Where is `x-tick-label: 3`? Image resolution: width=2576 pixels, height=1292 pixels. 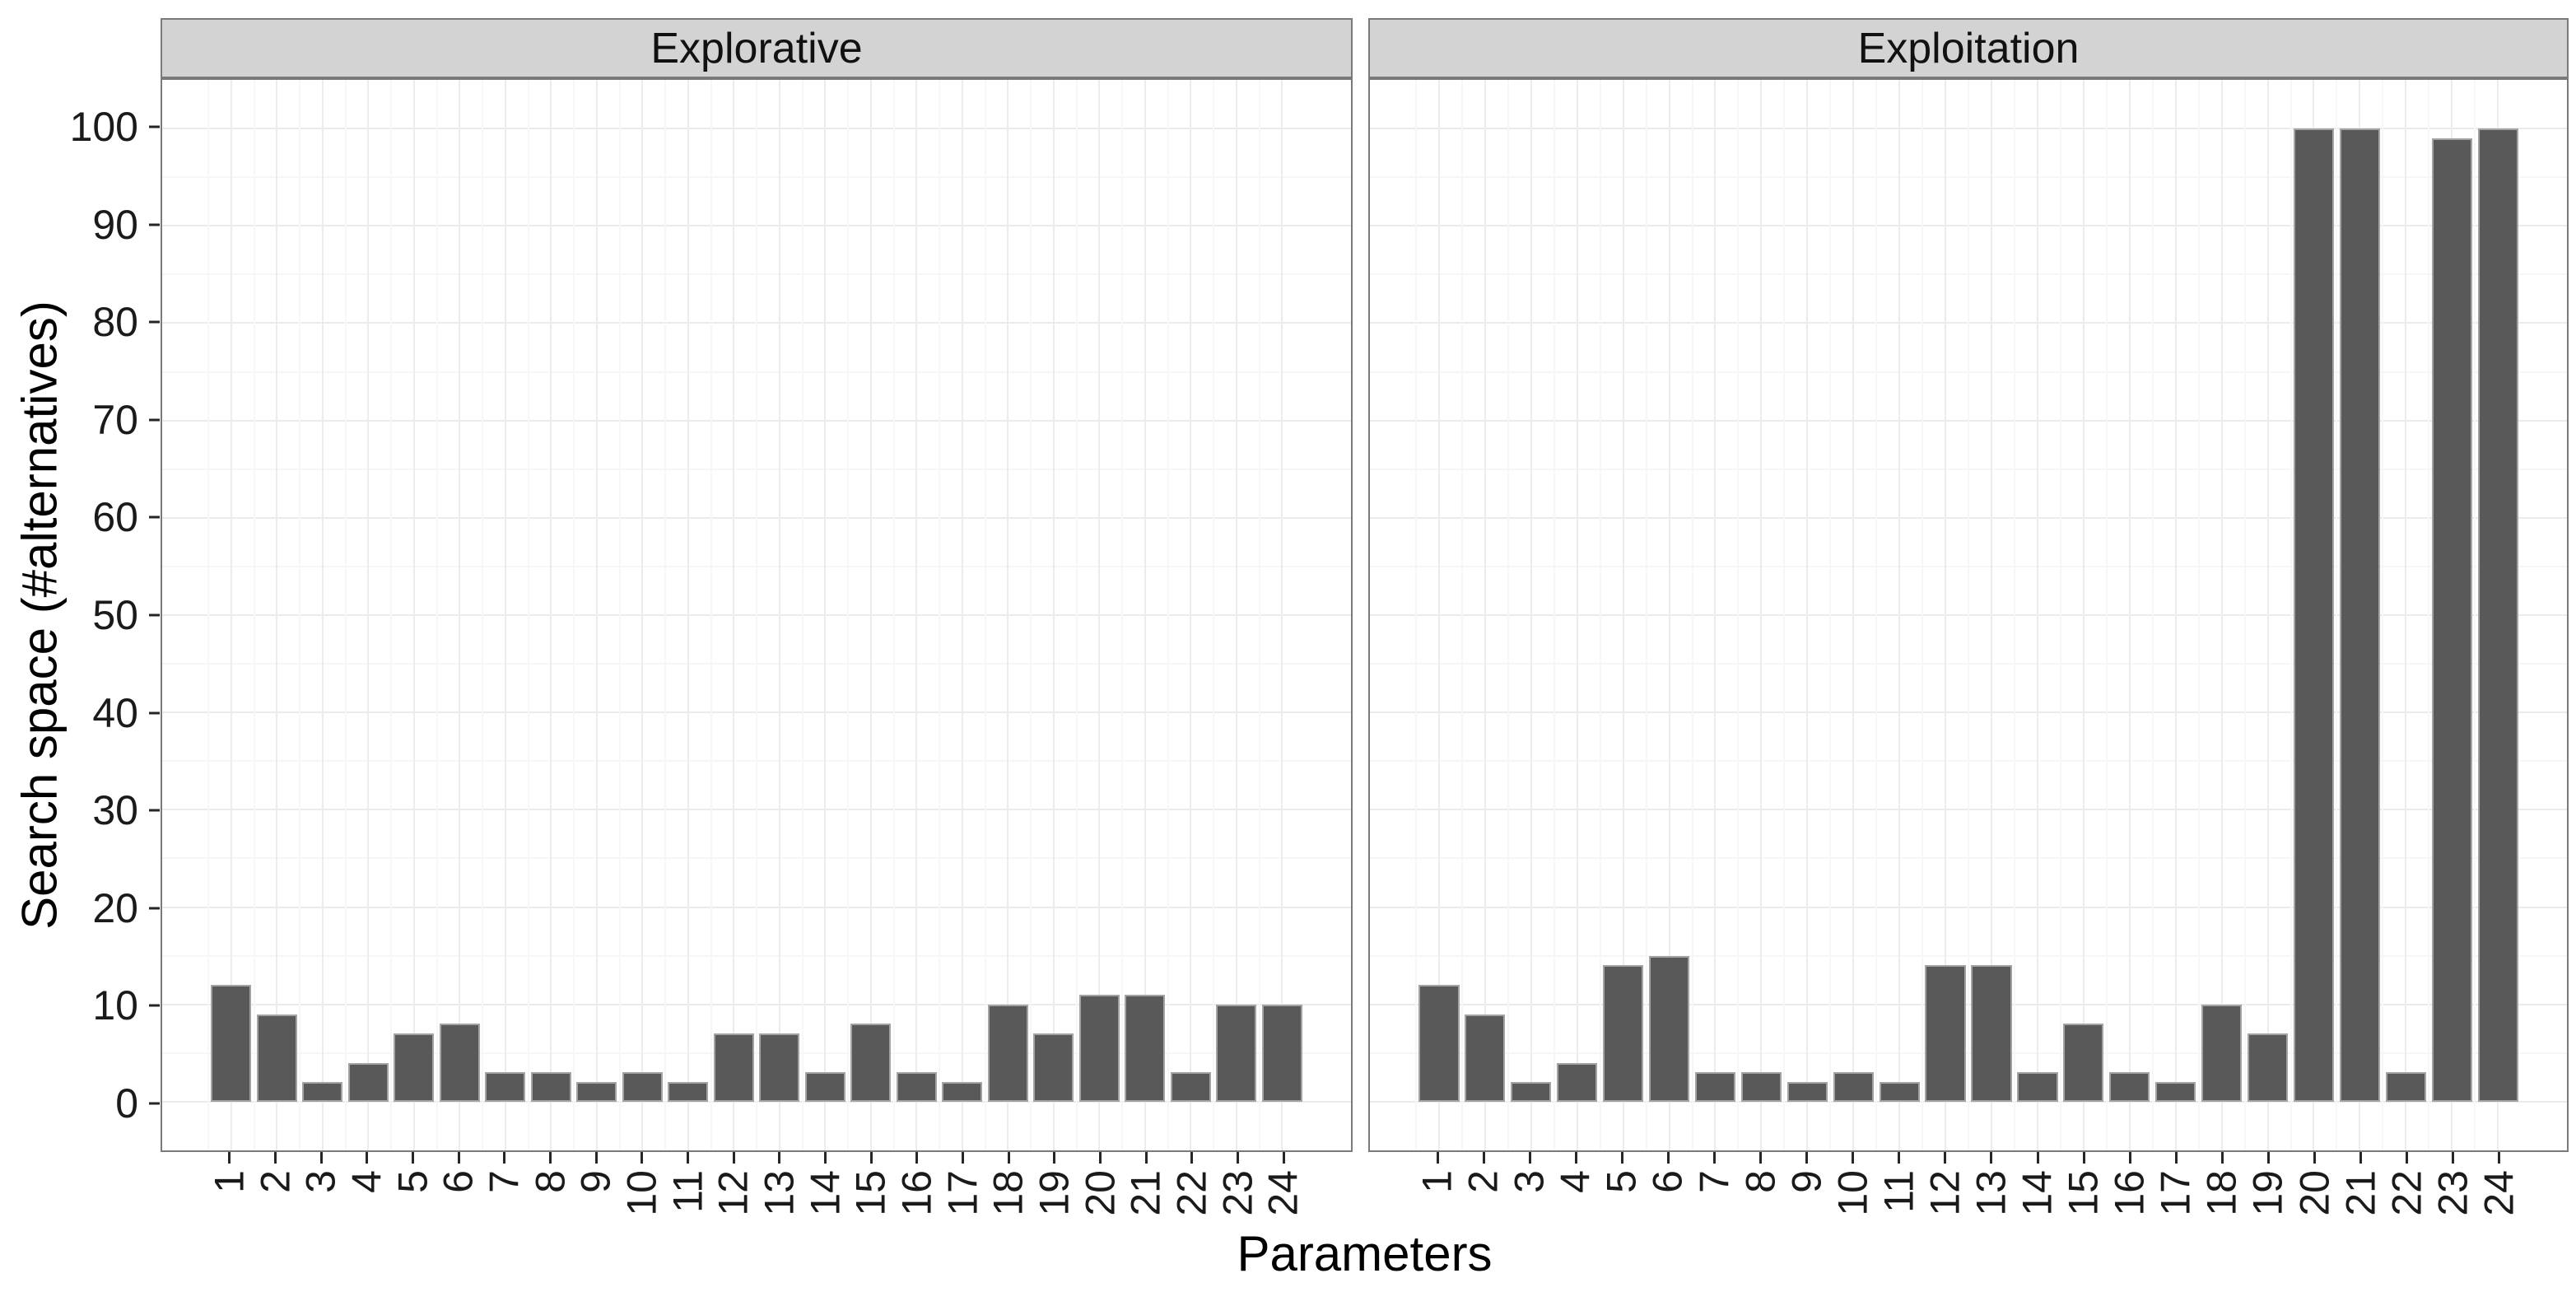 x-tick-label: 3 is located at coordinates (1529, 1181).